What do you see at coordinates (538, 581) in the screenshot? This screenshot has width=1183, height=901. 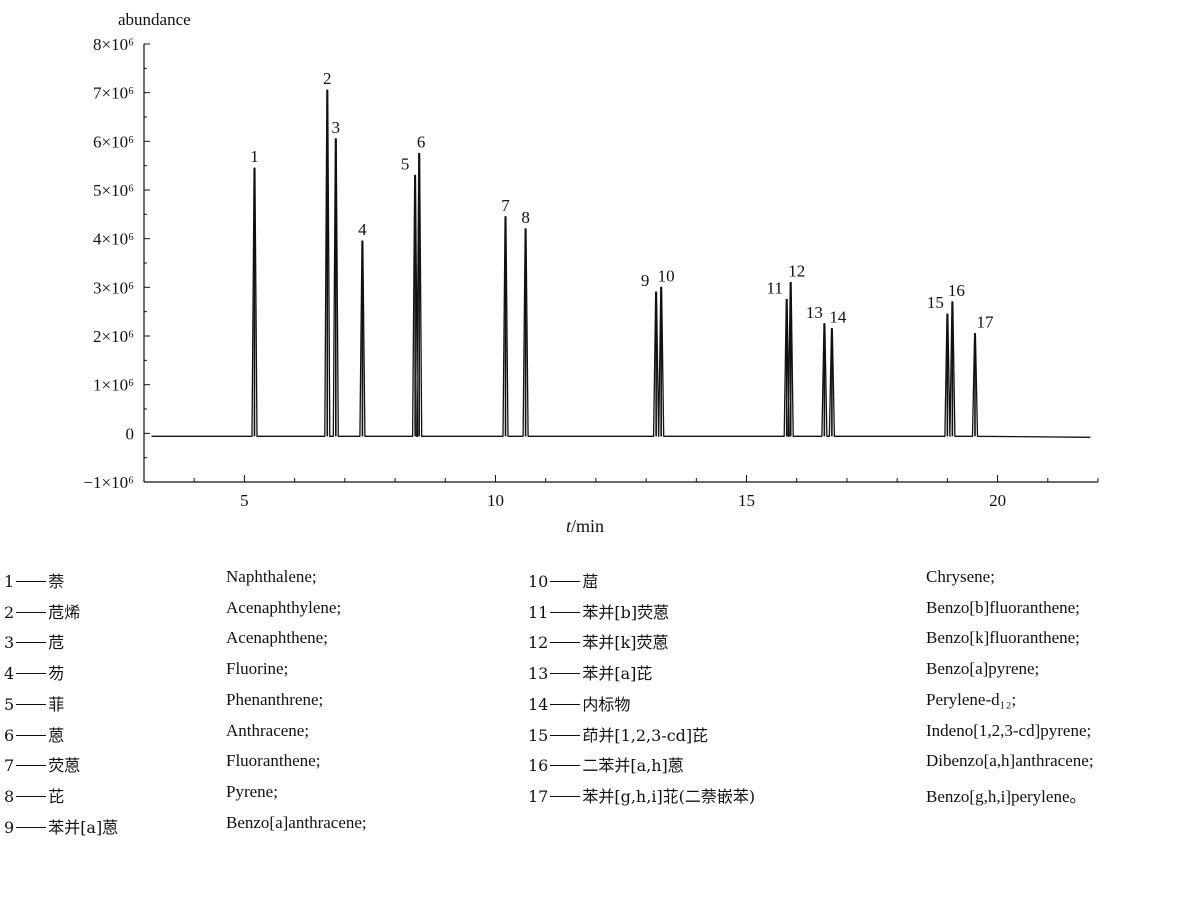 I see `legend-number: 10` at bounding box center [538, 581].